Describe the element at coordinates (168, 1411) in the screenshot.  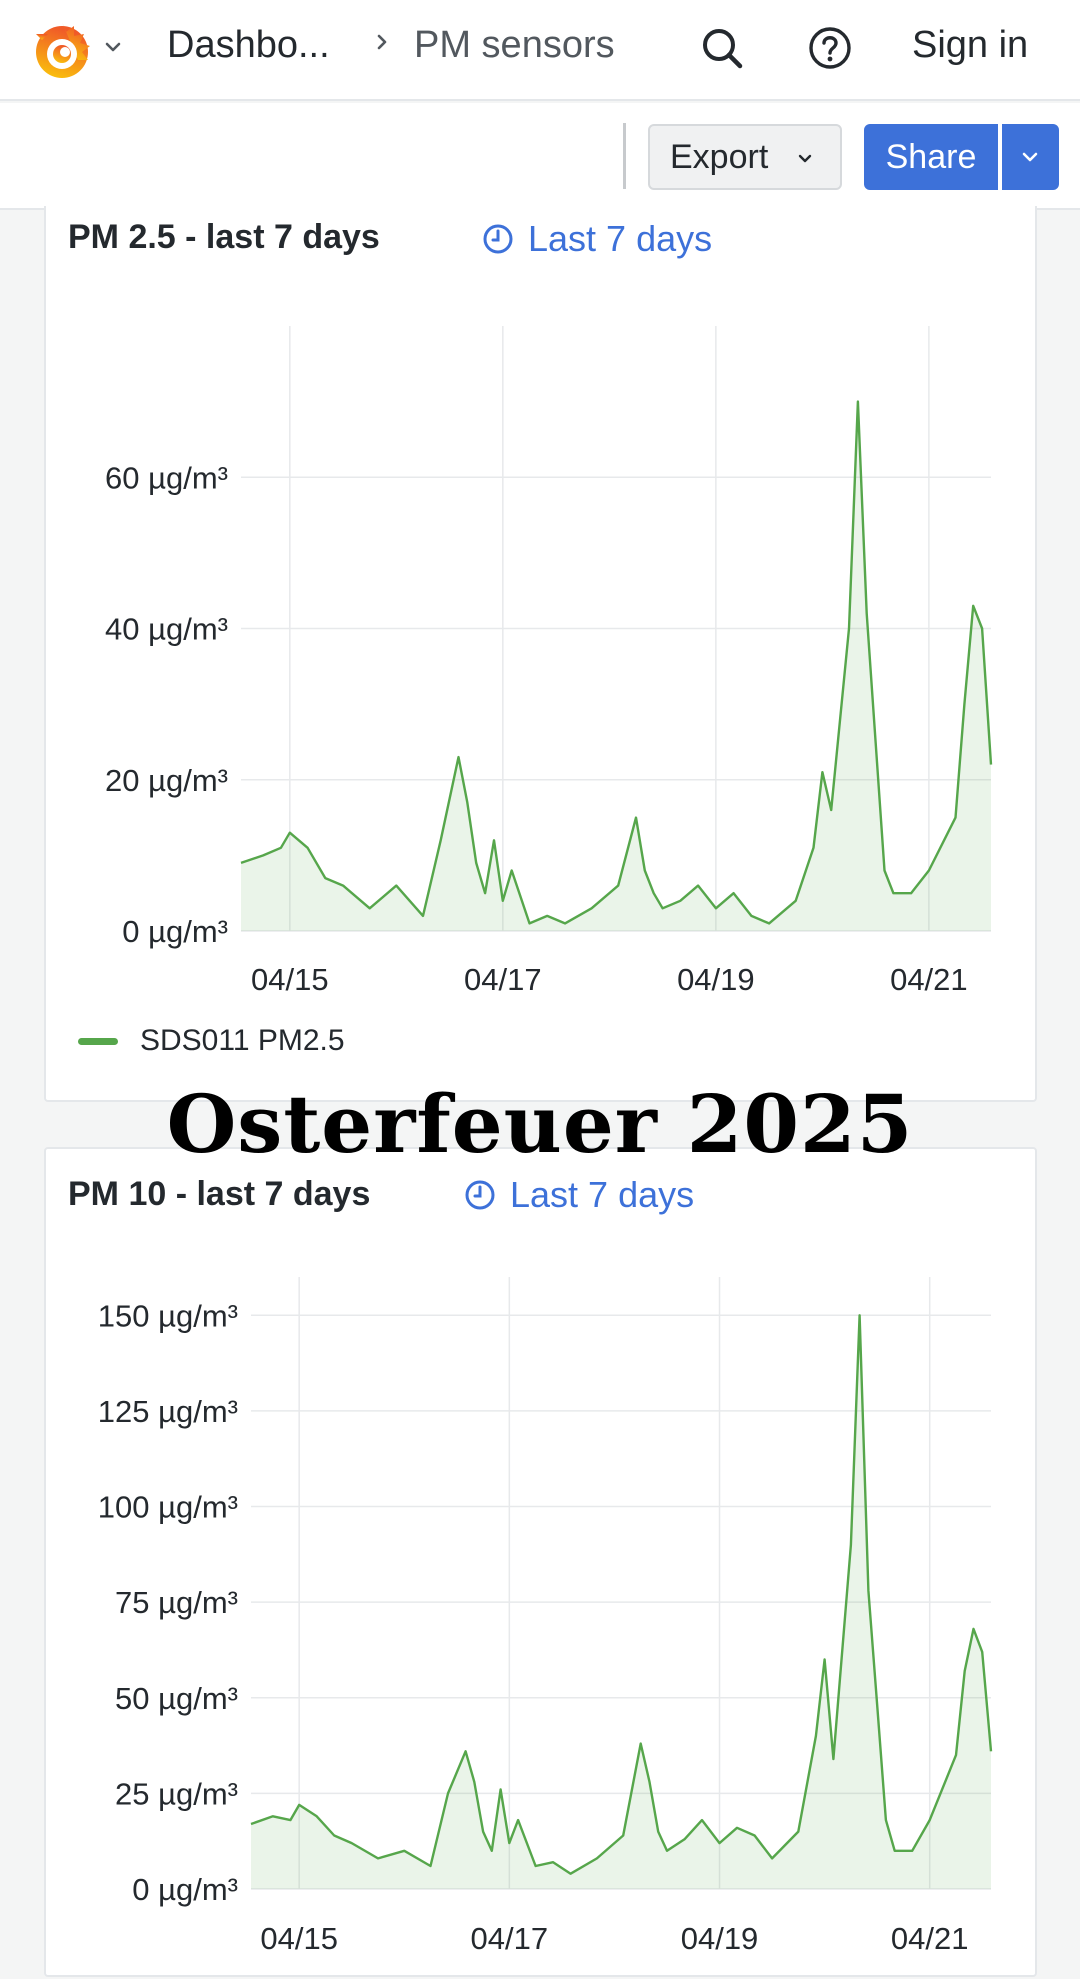
I see `y-tick-label: 125 µg/m³` at that location.